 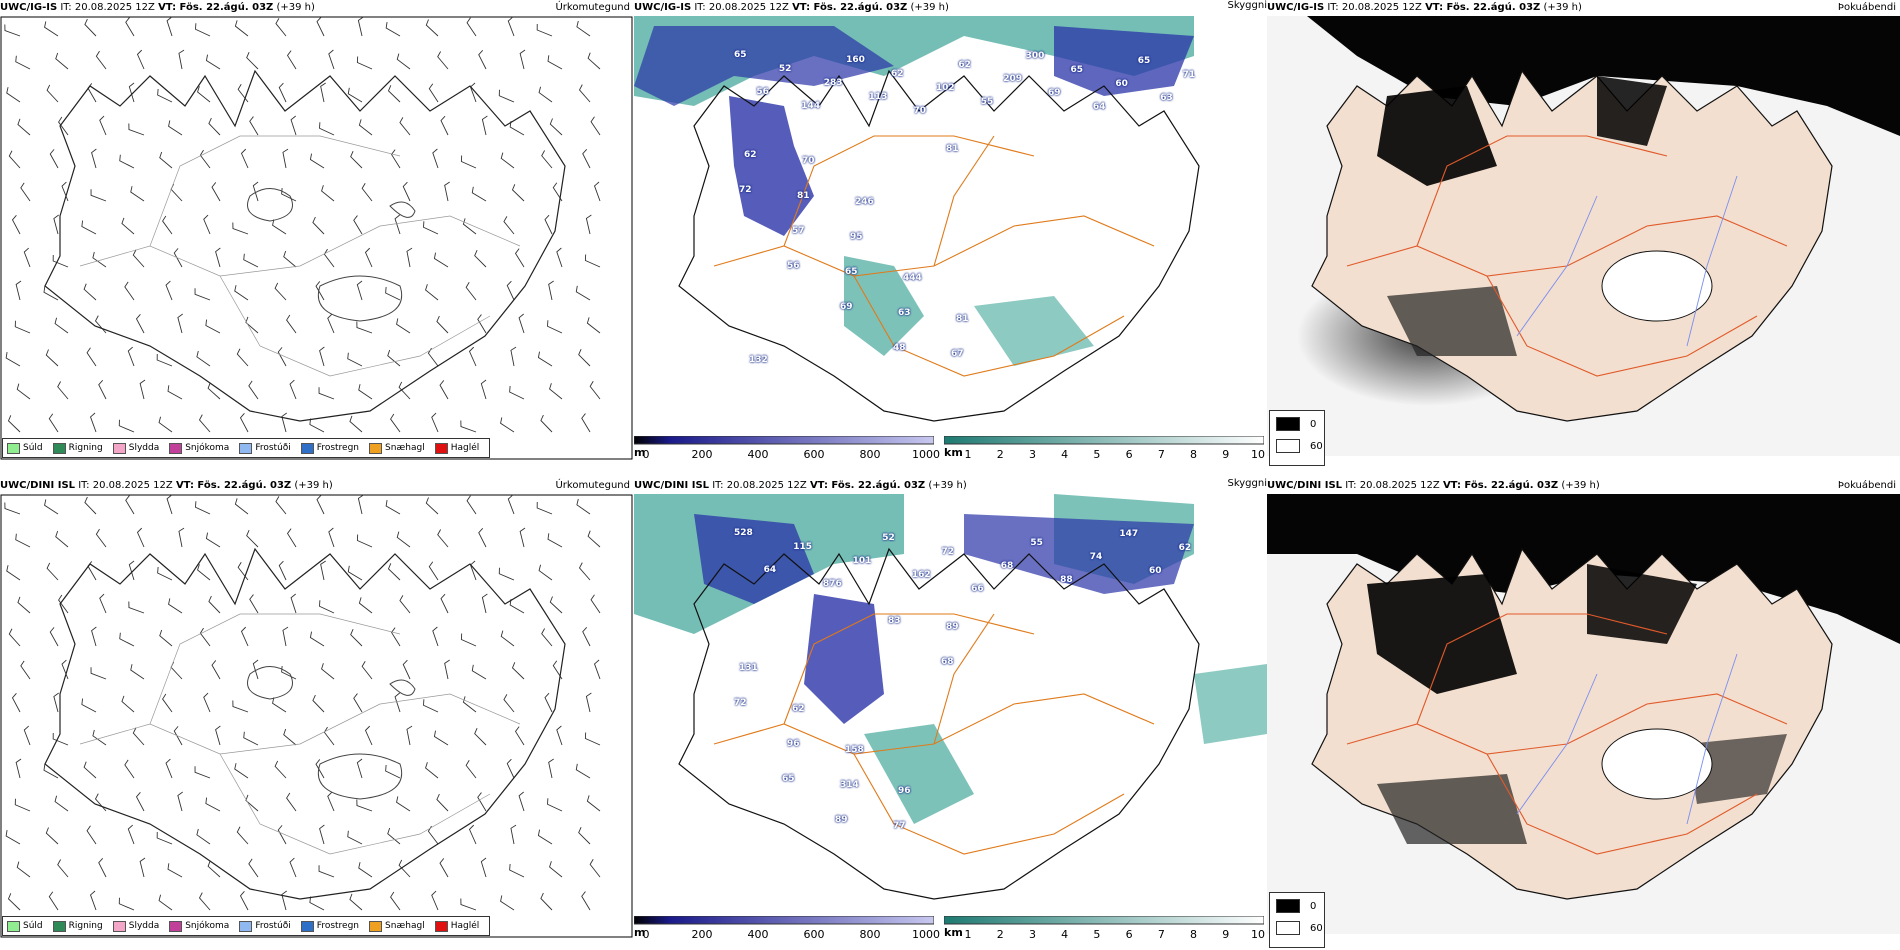 I want to click on visibility-unit: km, so click(x=953, y=932).